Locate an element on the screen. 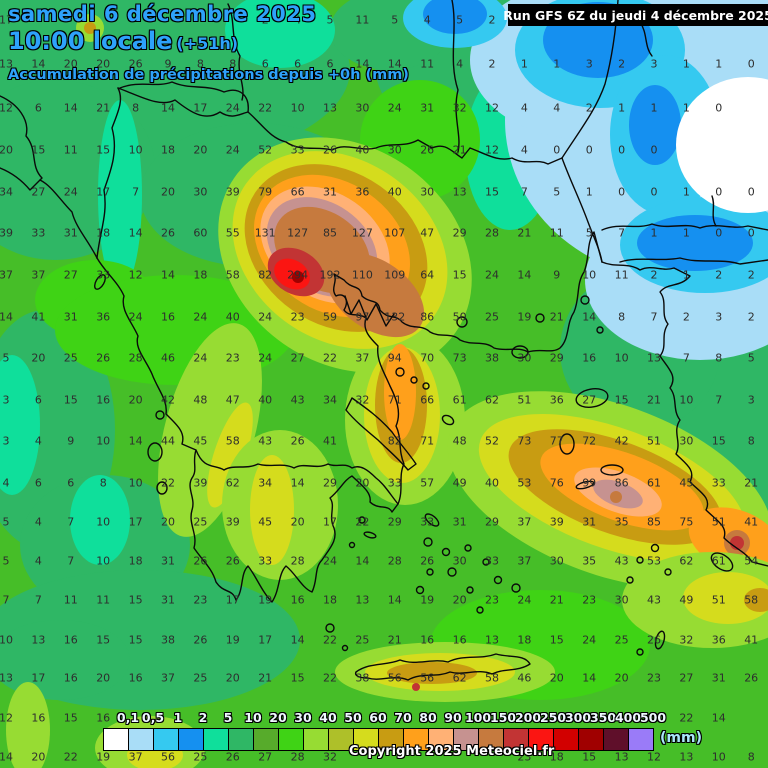 The height and width of the screenshot is (768, 768). grid-value: 46 is located at coordinates (524, 678).